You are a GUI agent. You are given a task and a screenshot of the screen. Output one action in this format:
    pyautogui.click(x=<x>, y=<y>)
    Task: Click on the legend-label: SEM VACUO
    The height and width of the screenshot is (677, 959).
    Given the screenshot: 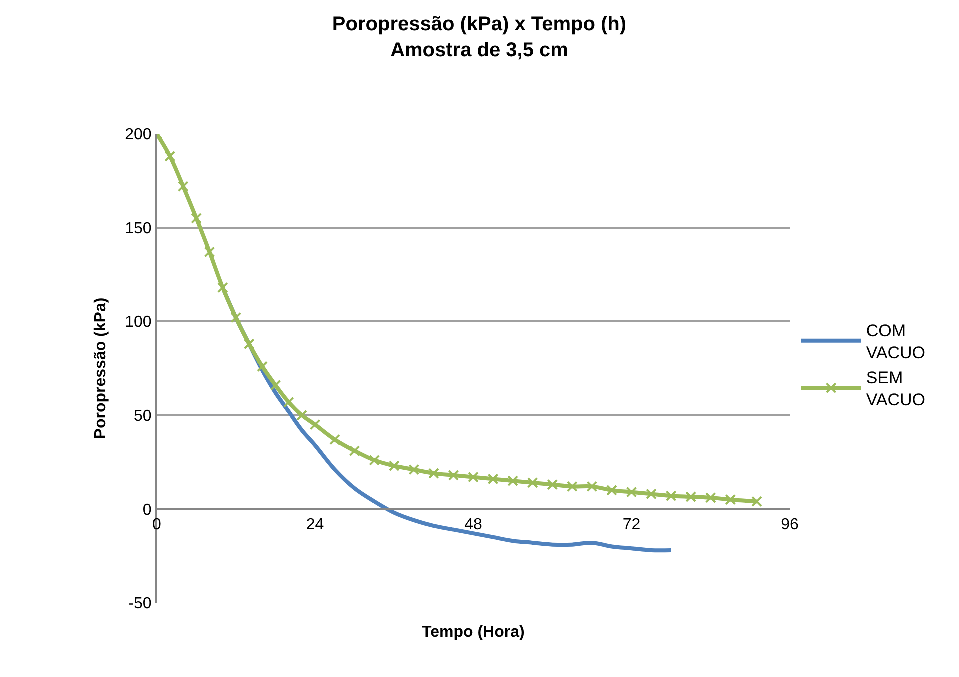 What is the action you would take?
    pyautogui.click(x=896, y=389)
    